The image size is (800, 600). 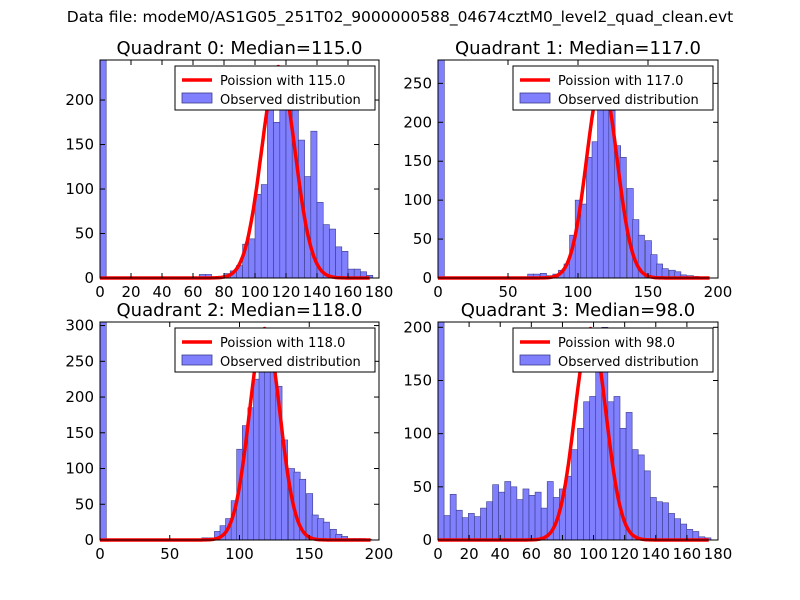 I want to click on x-tick-label: 50, so click(x=169, y=554).